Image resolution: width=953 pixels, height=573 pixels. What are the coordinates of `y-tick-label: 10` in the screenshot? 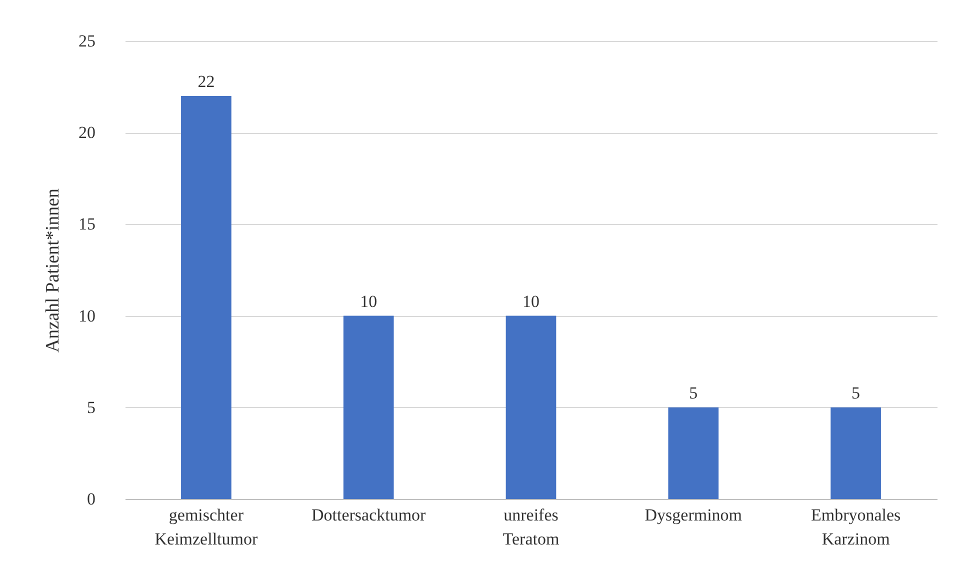 It's located at (87, 316).